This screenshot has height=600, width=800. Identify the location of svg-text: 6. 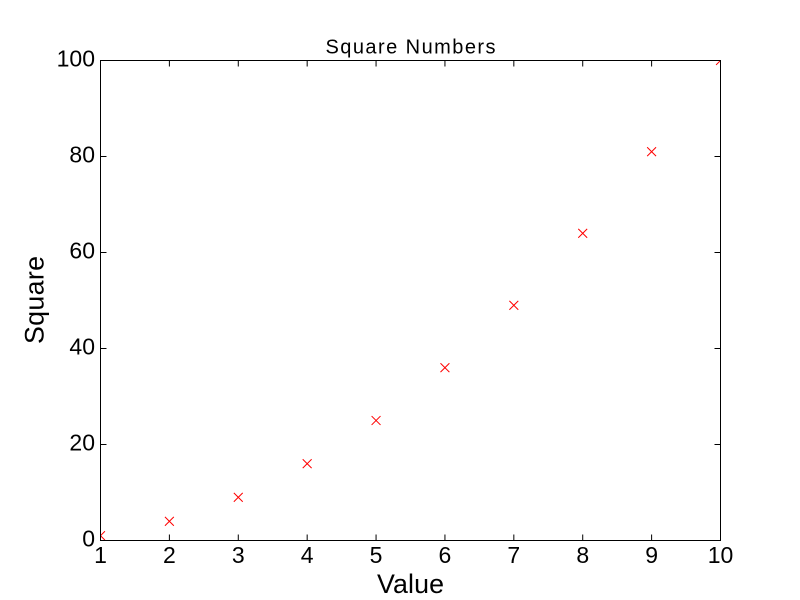
(445, 555).